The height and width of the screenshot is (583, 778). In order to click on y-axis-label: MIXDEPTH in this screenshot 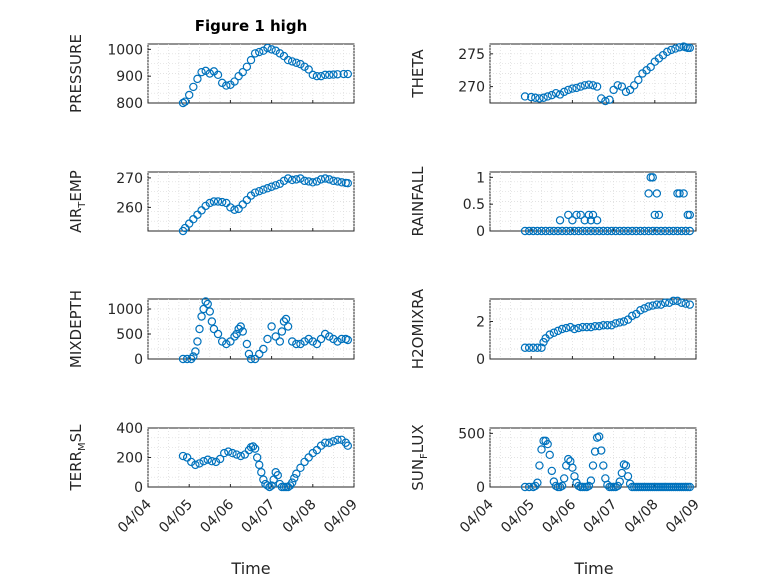, I will do `click(76, 329)`.